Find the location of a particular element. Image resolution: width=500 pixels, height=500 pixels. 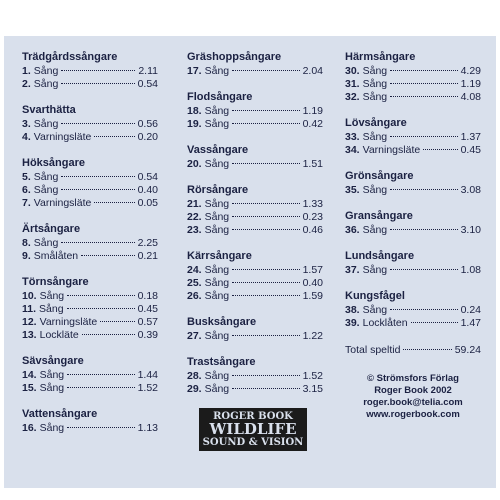

track-row: 12. Varningsläte 0.57 is located at coordinates (90, 322).